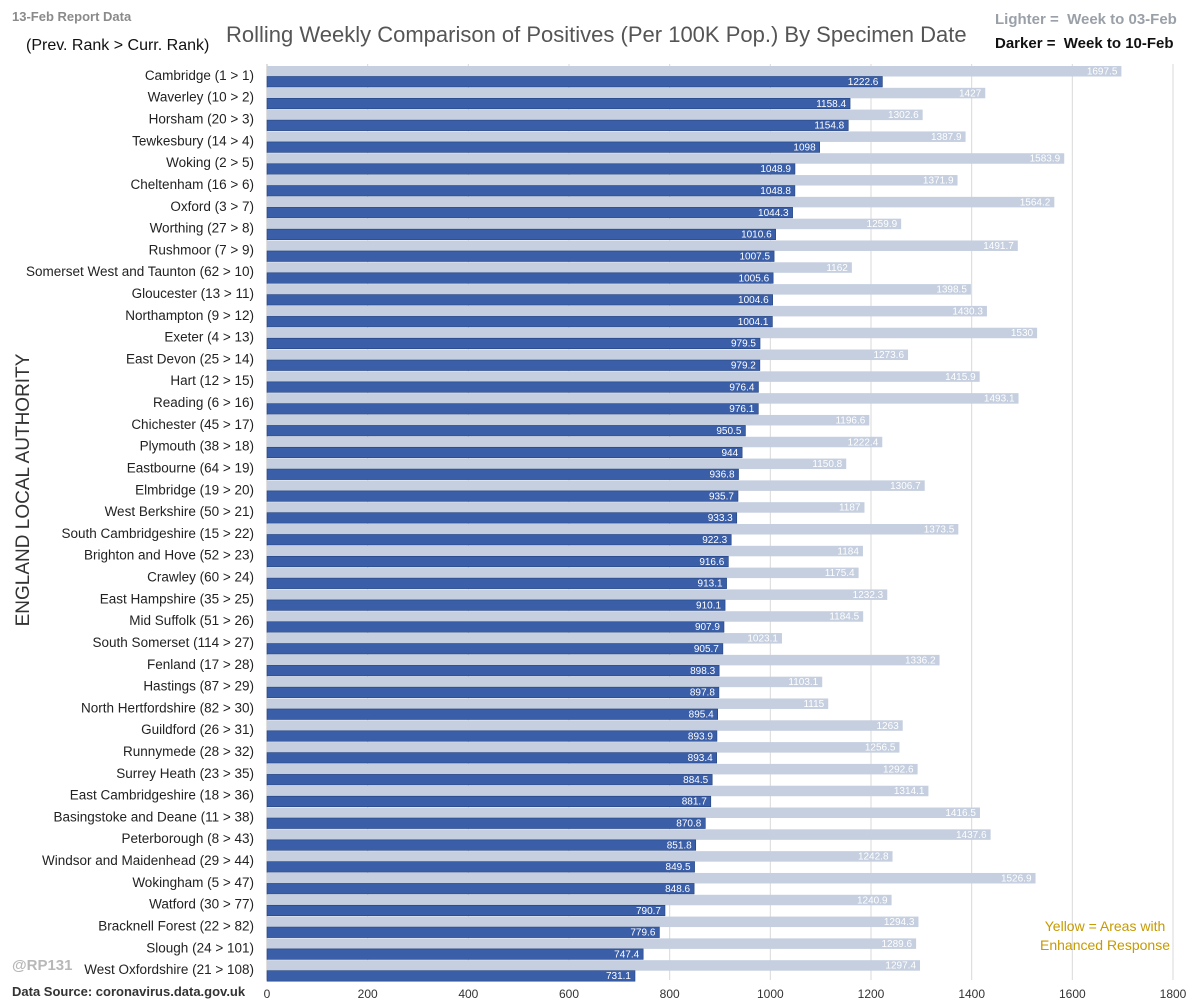 The image size is (1200, 1004). Describe the element at coordinates (688, 824) in the screenshot. I see `data-label-week-to-10-feb: 870.8` at that location.